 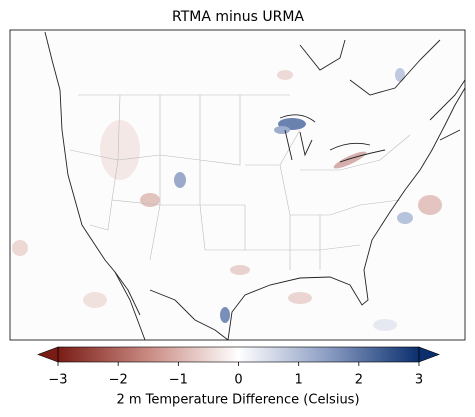 I want to click on colorbar-tick-label: 1, so click(x=299, y=380).